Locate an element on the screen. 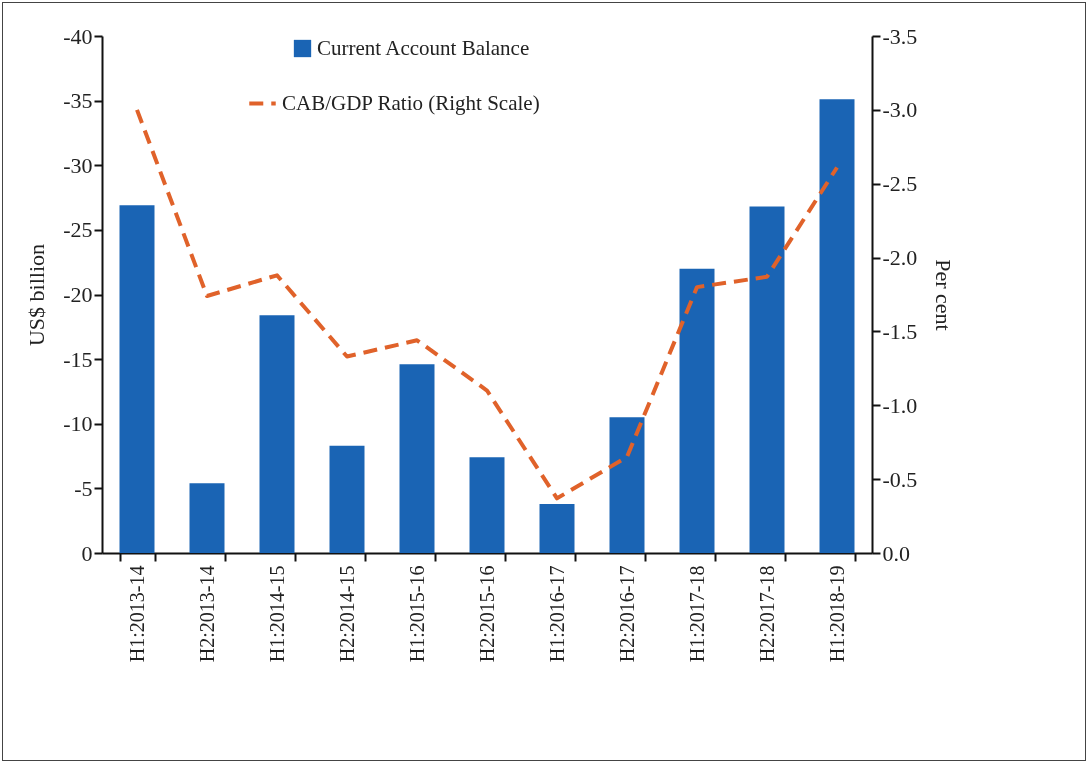 The image size is (1090, 765). y2-tick-label: -1.0 is located at coordinates (900, 405).